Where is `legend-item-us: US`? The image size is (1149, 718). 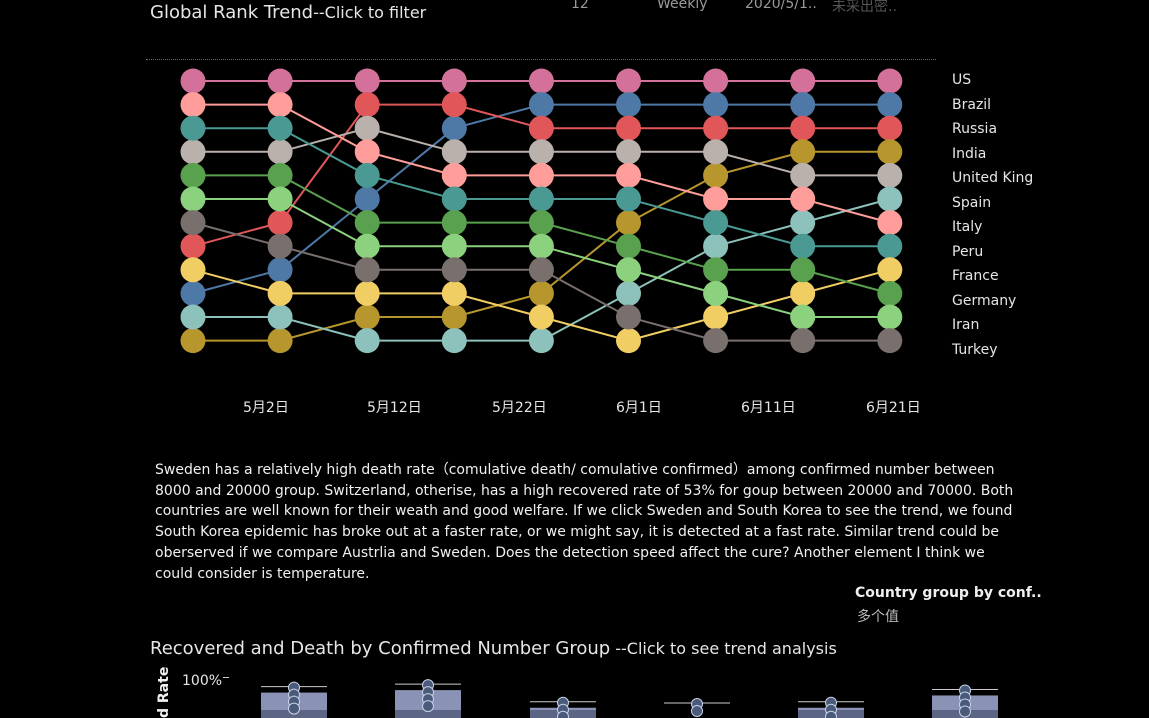
legend-item-us: US is located at coordinates (962, 80).